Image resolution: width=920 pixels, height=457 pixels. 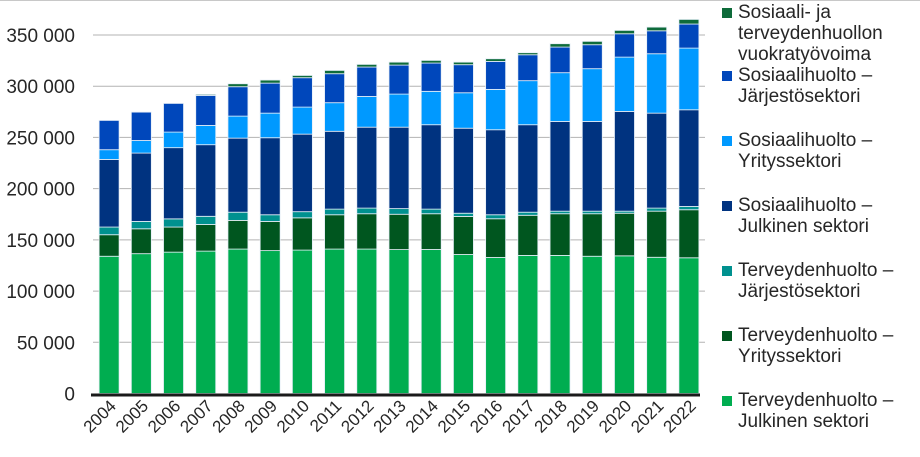 What do you see at coordinates (40, 87) in the screenshot?
I see `y-tick-label: 300 000` at bounding box center [40, 87].